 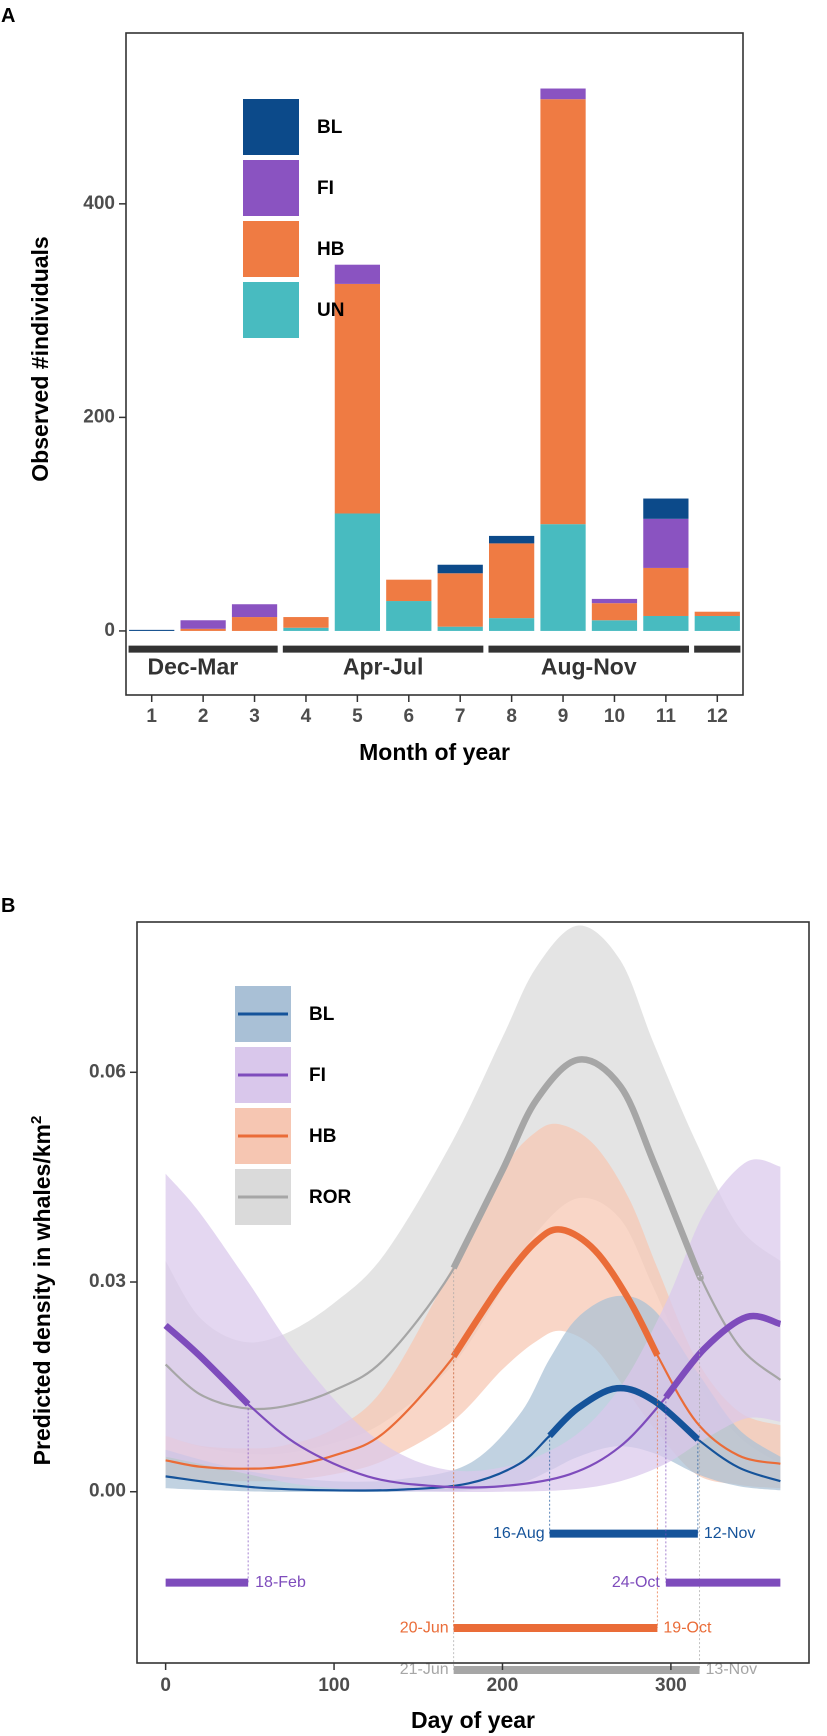 What do you see at coordinates (99, 203) in the screenshot?
I see `y-tick-label-a-400: 400` at bounding box center [99, 203].